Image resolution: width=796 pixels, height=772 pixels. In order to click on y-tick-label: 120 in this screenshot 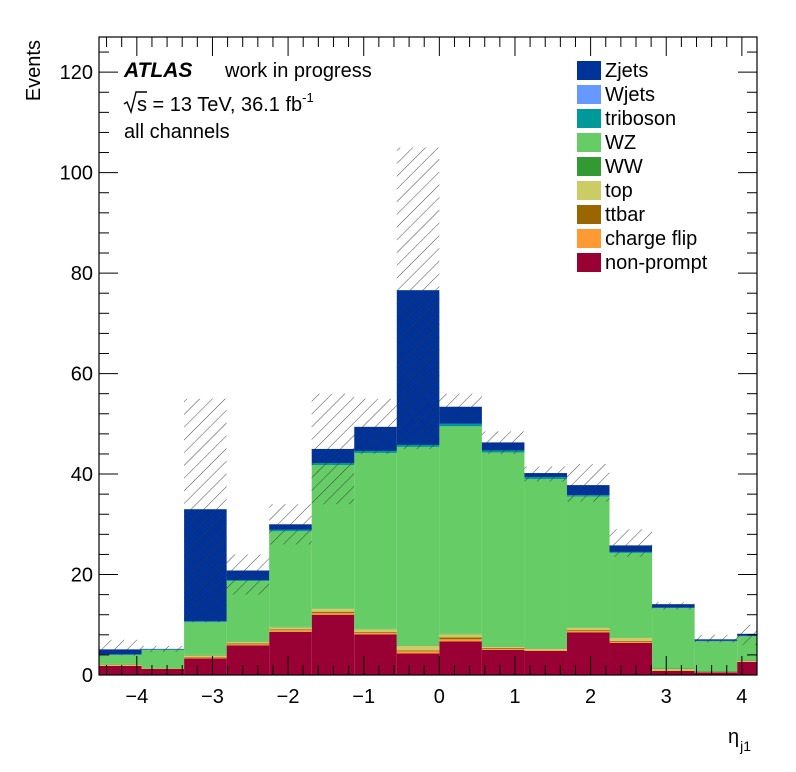, I will do `click(76, 73)`.